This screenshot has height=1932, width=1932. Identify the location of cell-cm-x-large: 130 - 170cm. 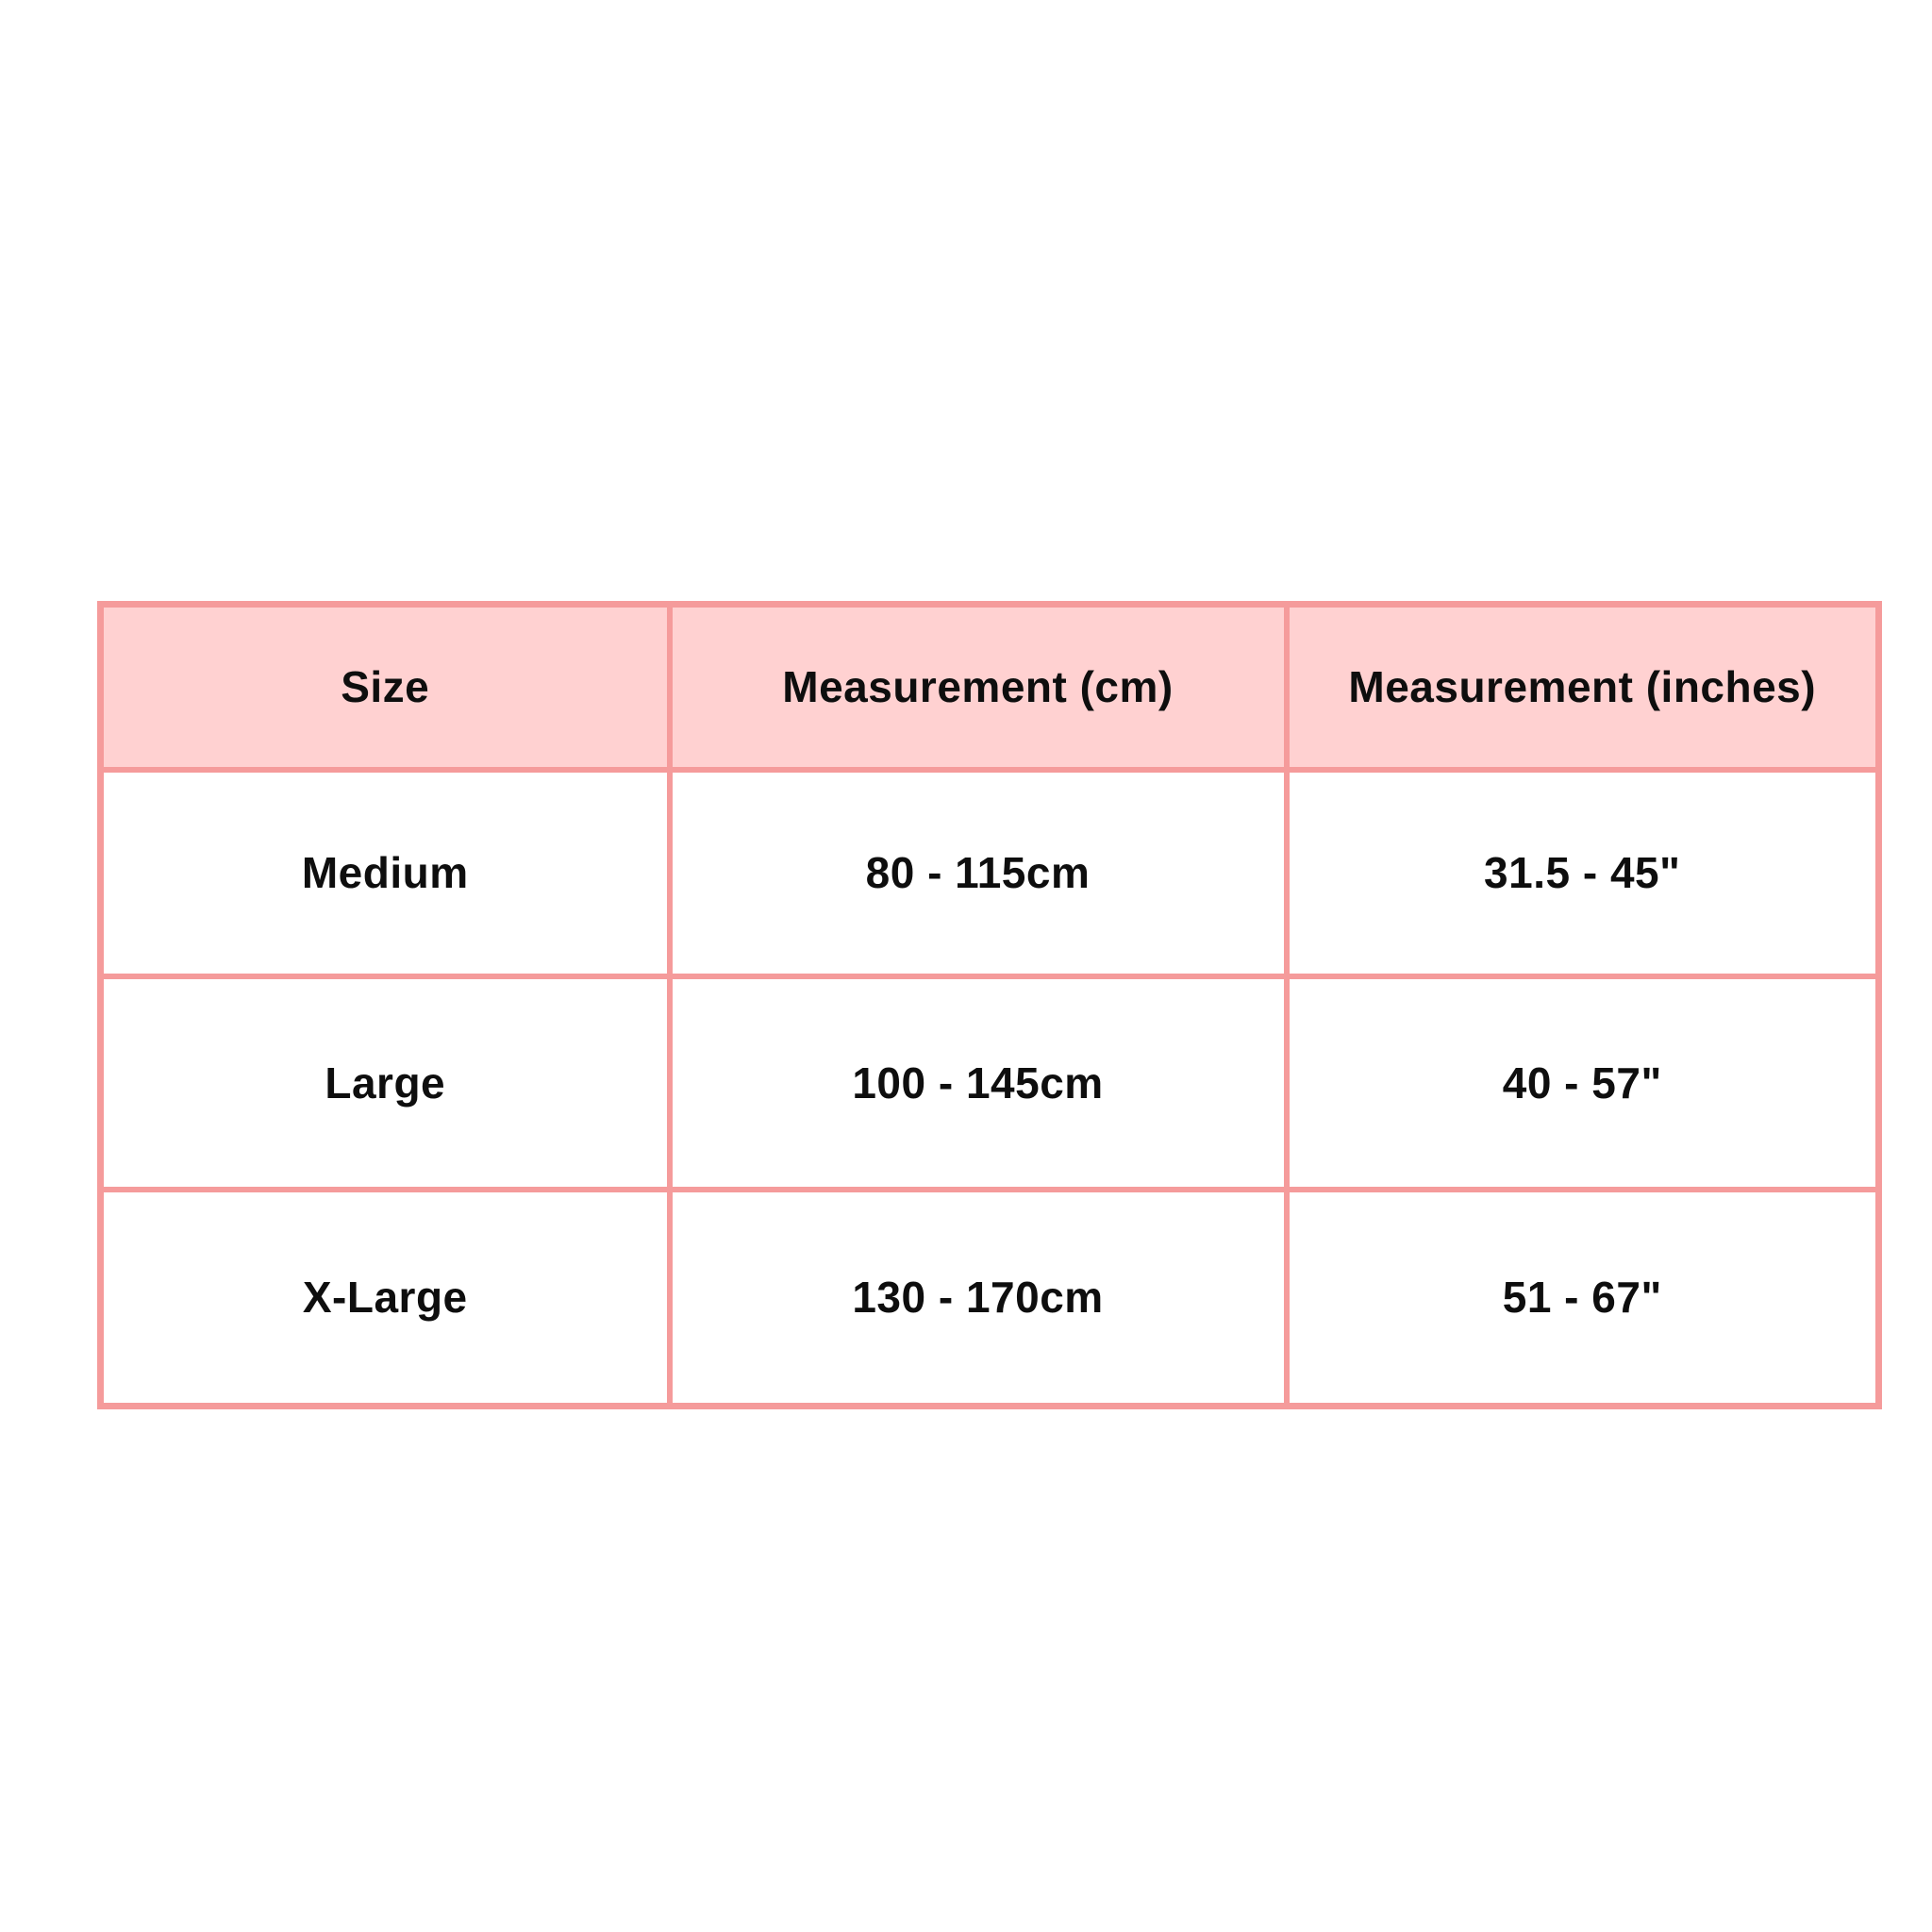
(978, 1297).